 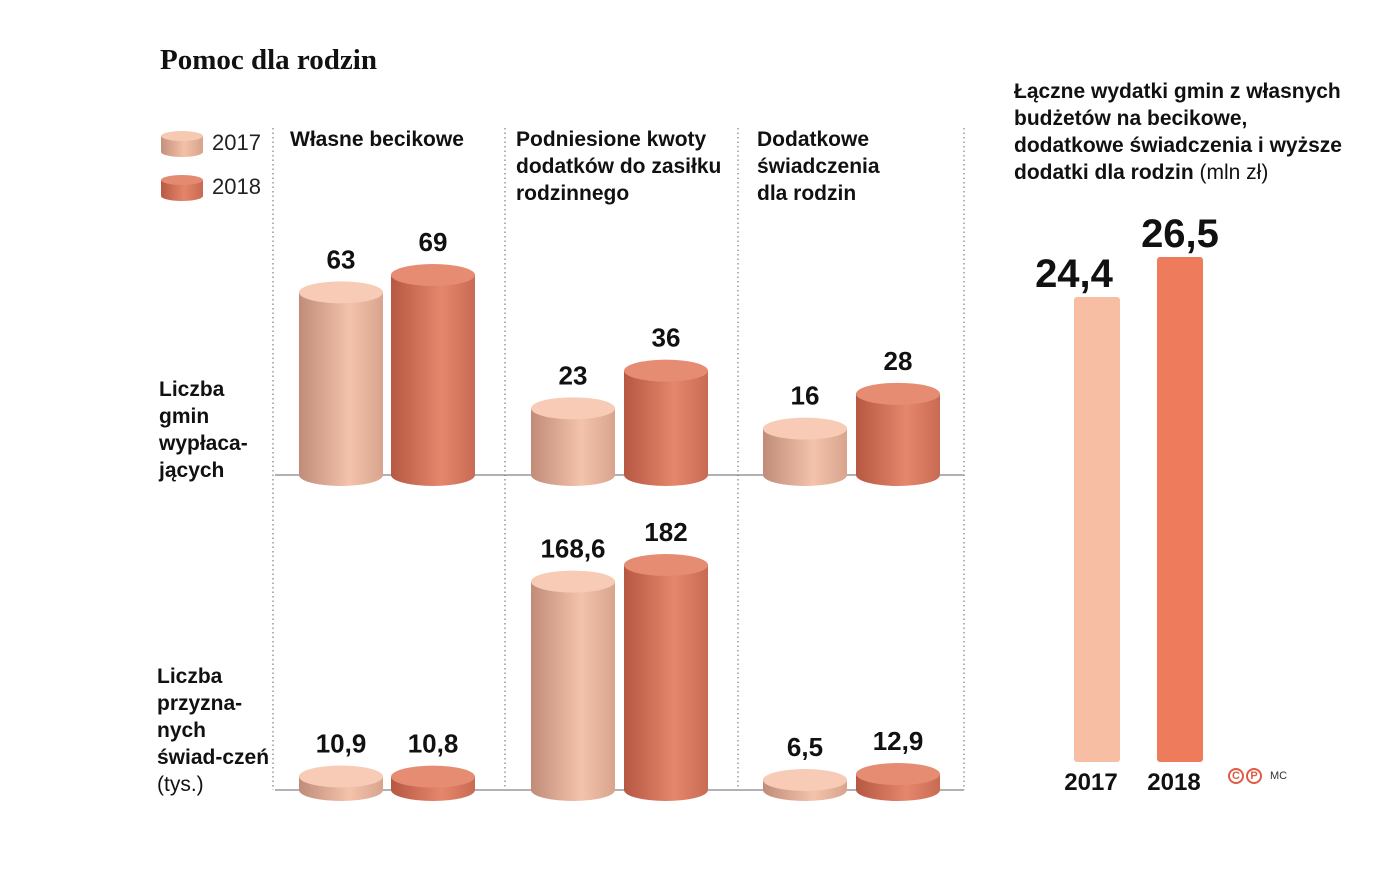 I want to click on bar-top-p1-c0-s1, so click(x=433, y=776).